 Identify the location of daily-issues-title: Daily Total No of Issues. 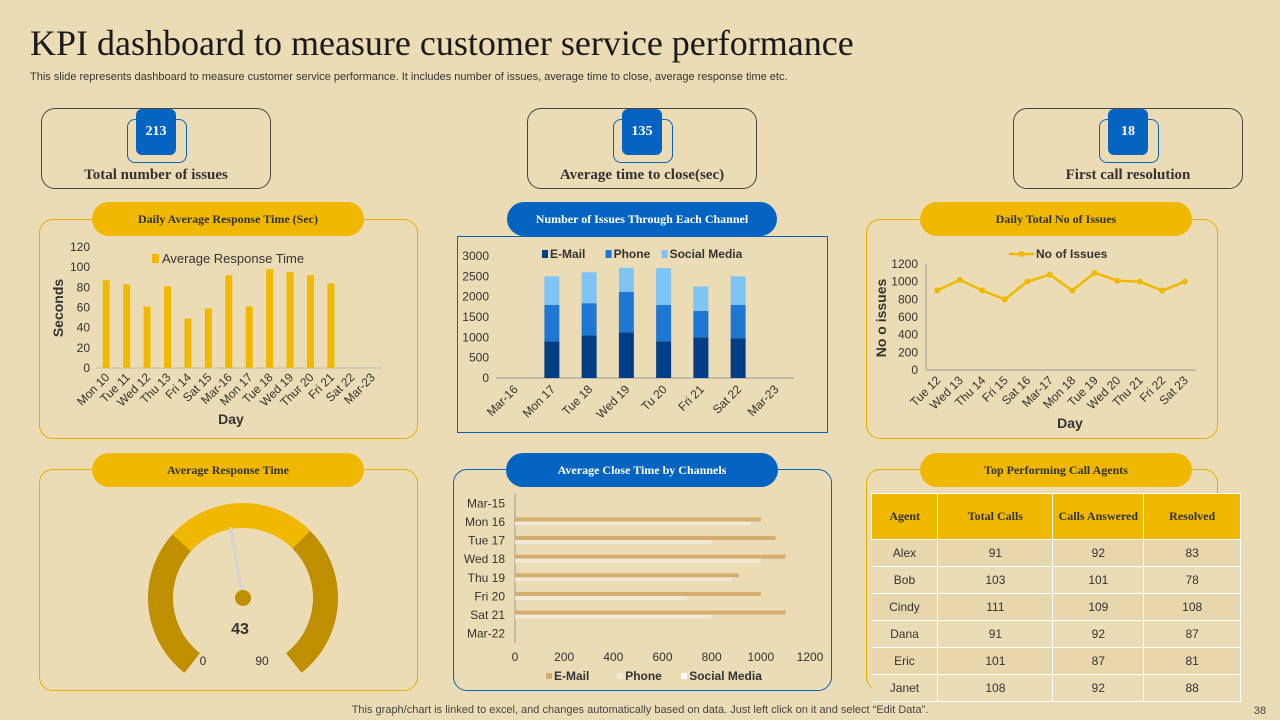
(1056, 219).